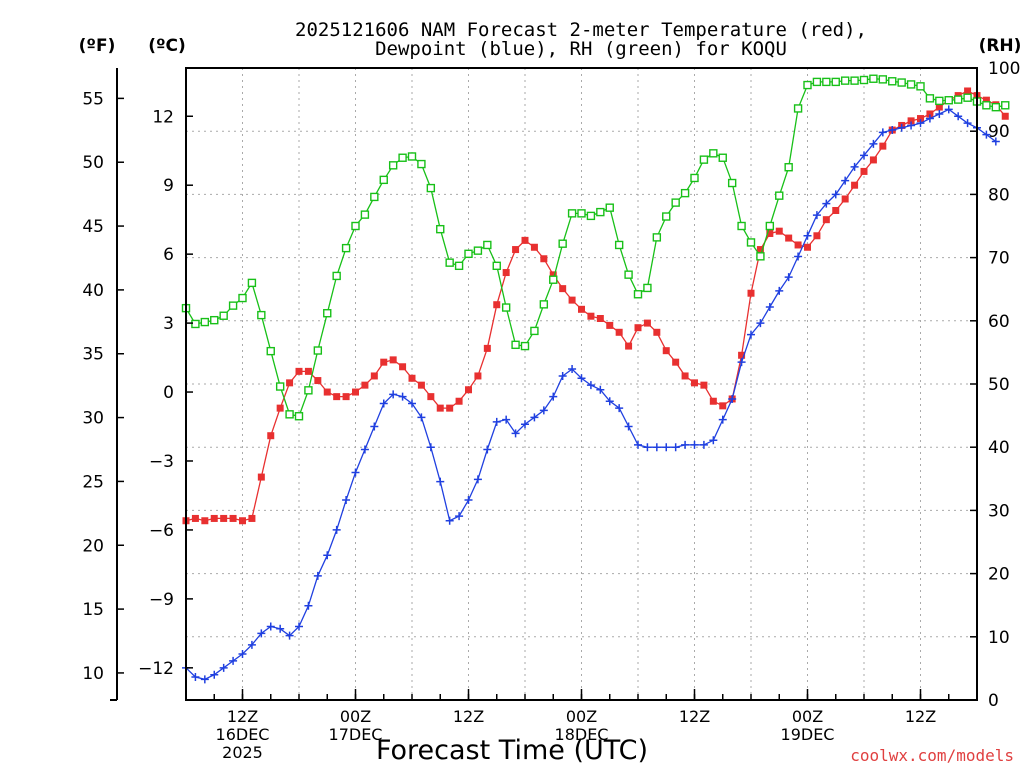 Image resolution: width=1024 pixels, height=768 pixels. Describe the element at coordinates (243, 734) in the screenshot. I see `x-tick-label: 16DEC` at that location.